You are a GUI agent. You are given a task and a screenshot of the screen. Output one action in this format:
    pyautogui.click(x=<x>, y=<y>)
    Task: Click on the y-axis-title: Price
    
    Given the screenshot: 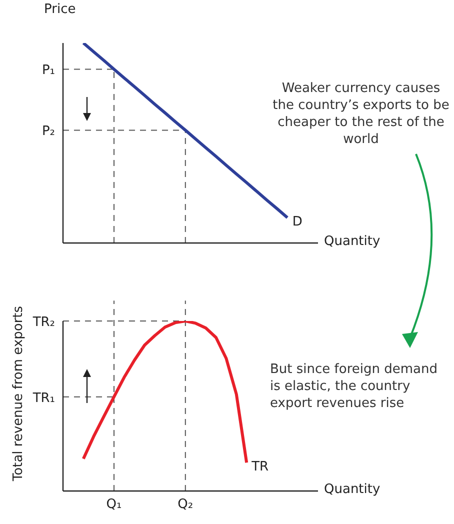 What is the action you would take?
    pyautogui.click(x=60, y=9)
    